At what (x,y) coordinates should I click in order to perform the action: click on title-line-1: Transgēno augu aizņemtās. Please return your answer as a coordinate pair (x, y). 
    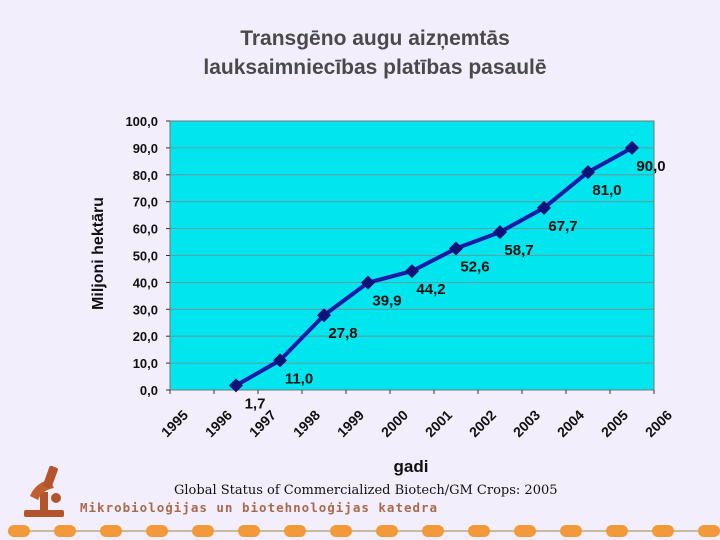
    Looking at the image, I should click on (375, 38).